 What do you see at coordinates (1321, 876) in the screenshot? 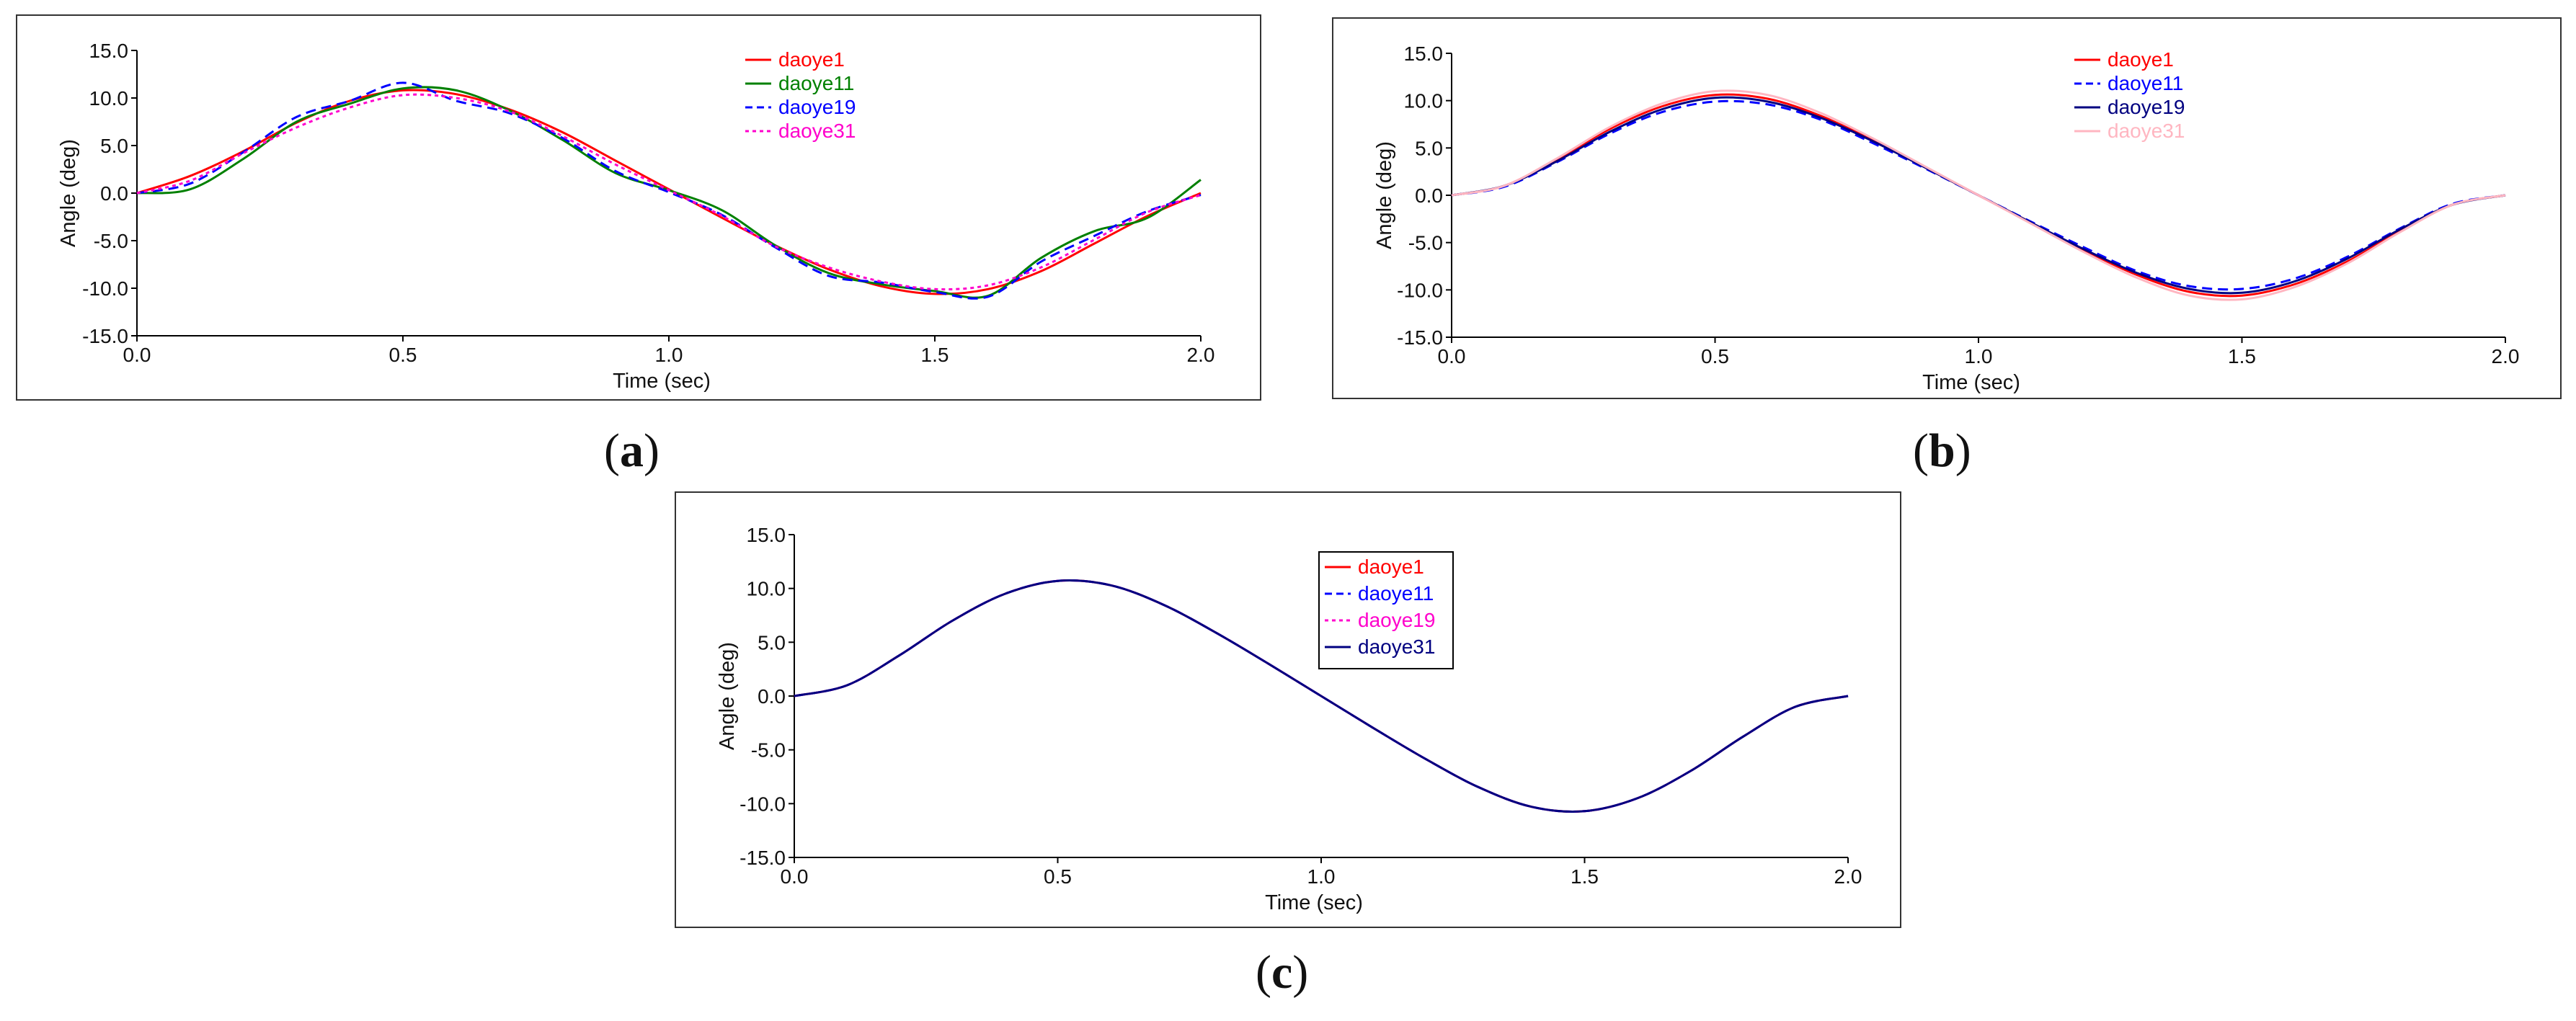
I see `chart-c-x-tick-label: 1.0` at bounding box center [1321, 876].